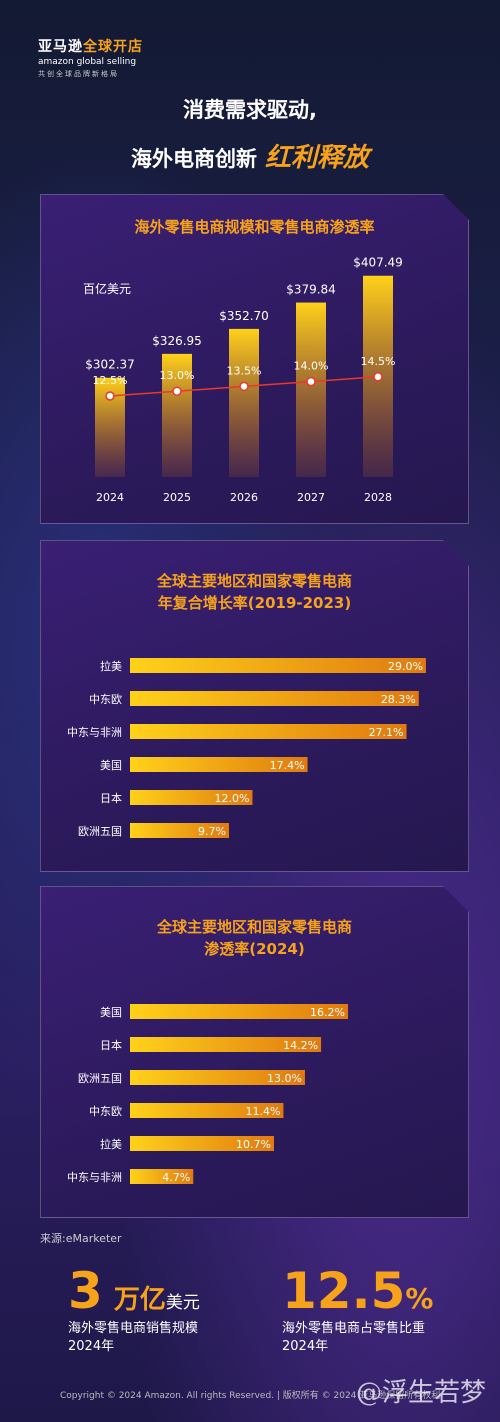 The height and width of the screenshot is (1422, 500). I want to click on stat-share-desc: 海外零售电商占零售比重, so click(354, 1328).